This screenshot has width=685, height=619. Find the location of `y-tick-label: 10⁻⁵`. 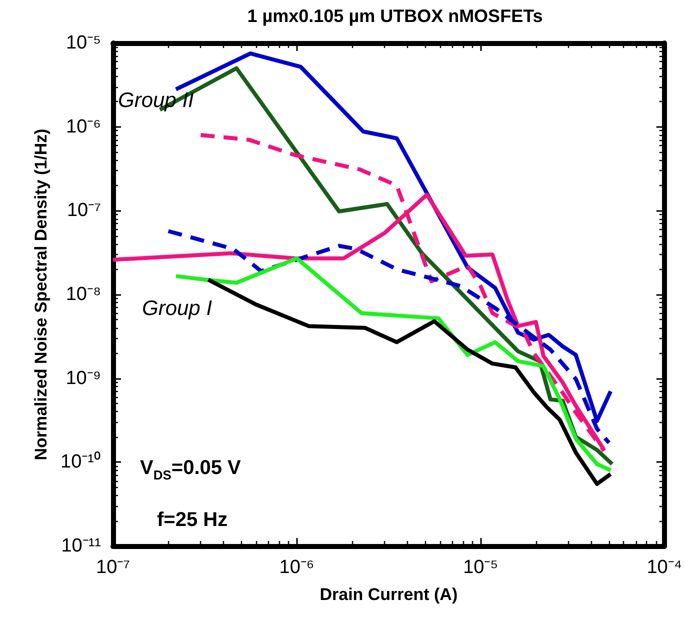

y-tick-label: 10⁻⁵ is located at coordinates (83, 43).